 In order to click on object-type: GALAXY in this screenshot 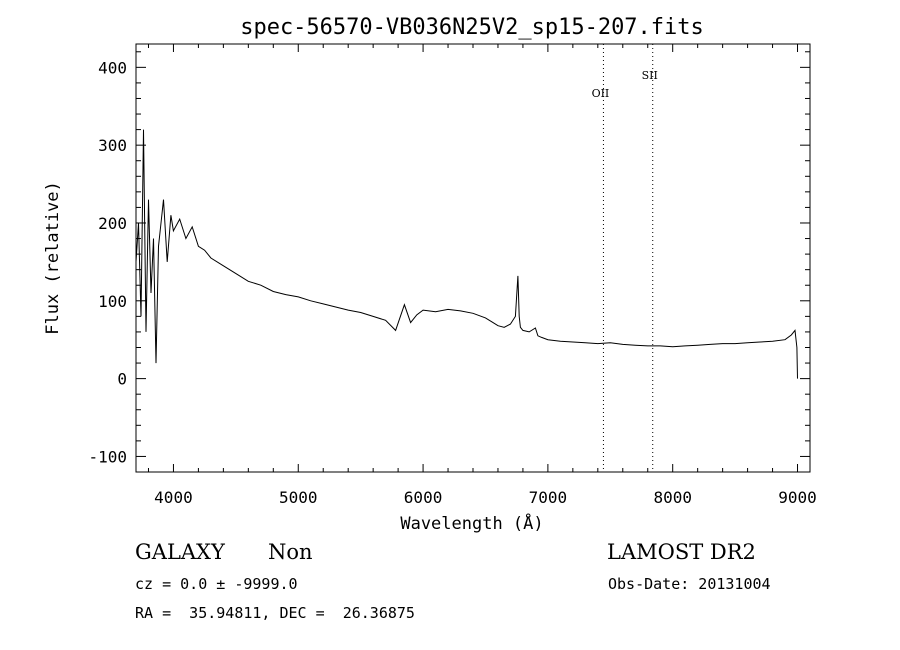, I will do `click(180, 552)`.